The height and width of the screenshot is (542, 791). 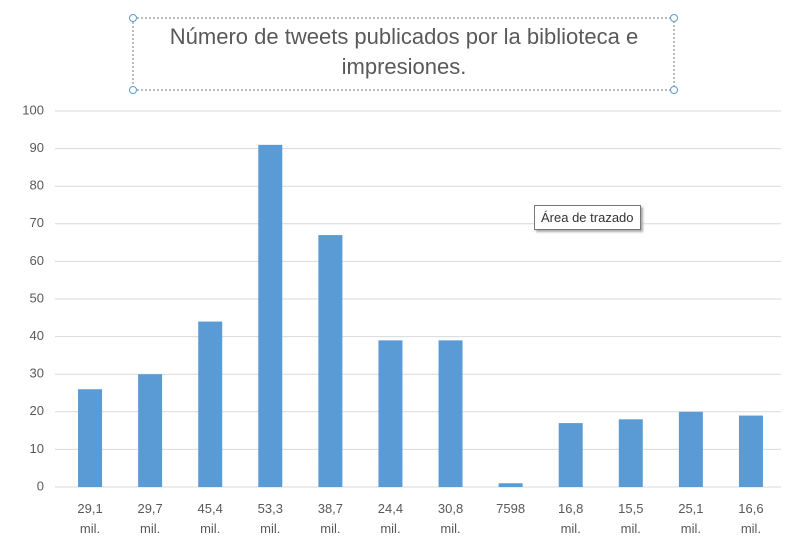 What do you see at coordinates (691, 518) in the screenshot?
I see `x-tick-label: 25,1 mil.` at bounding box center [691, 518].